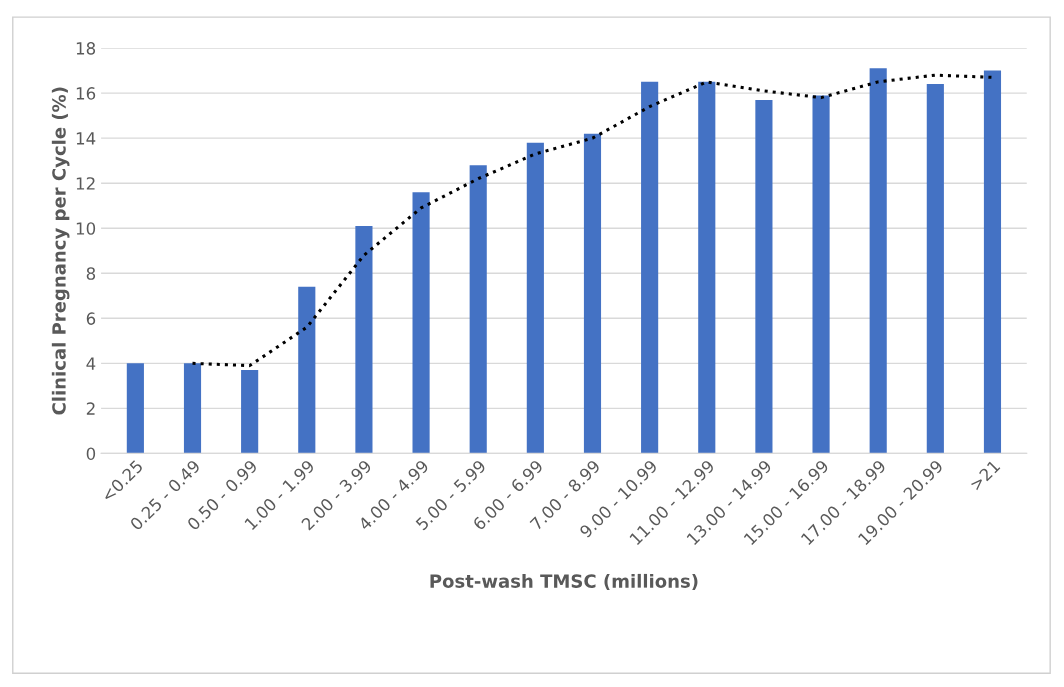 The image size is (1064, 687). I want to click on y-tick-label: 16, so click(86, 93).